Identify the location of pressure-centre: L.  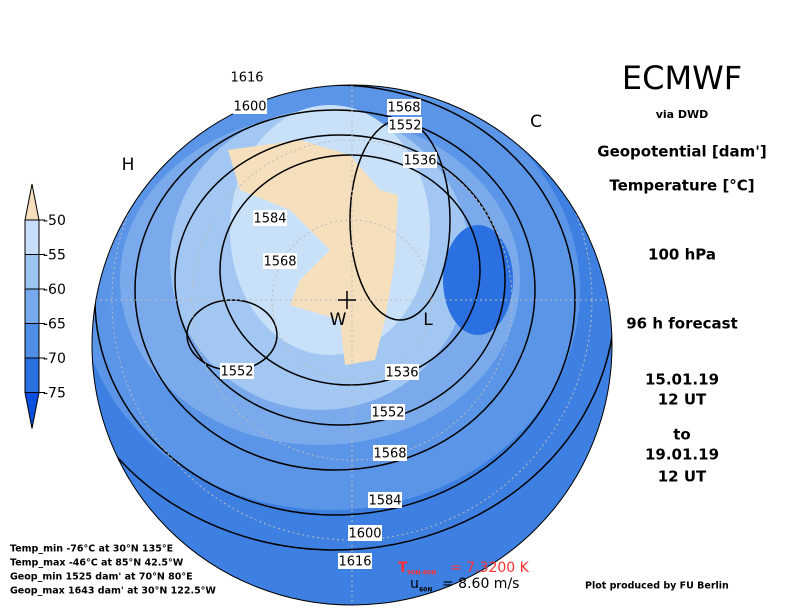
(428, 320).